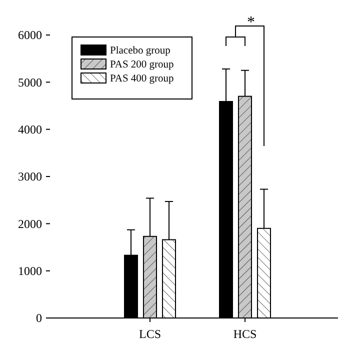 This screenshot has width=351, height=347. Describe the element at coordinates (140, 51) in the screenshot. I see `legend-label: Placebo group` at that location.